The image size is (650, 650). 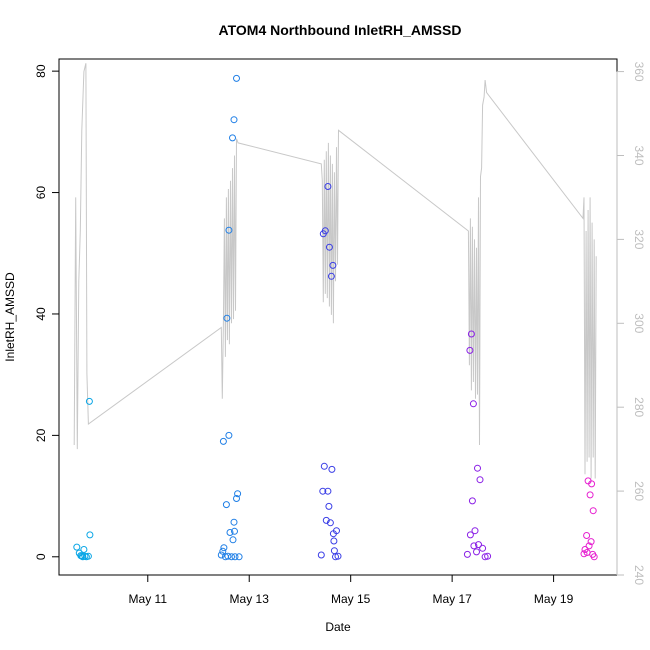 What do you see at coordinates (41, 556) in the screenshot?
I see `y-tick-label: 0` at bounding box center [41, 556].